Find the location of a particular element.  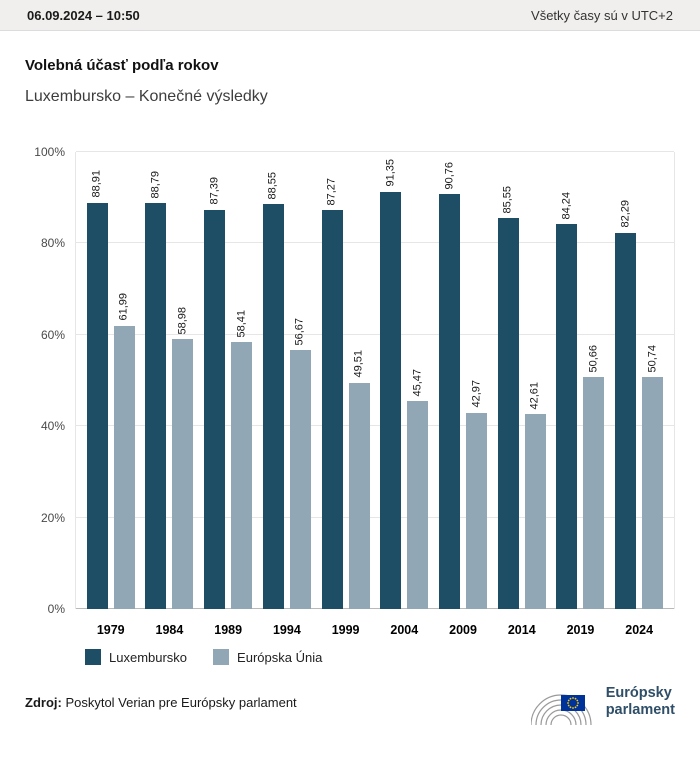

bar-value-label: 61,99 is located at coordinates (123, 307).